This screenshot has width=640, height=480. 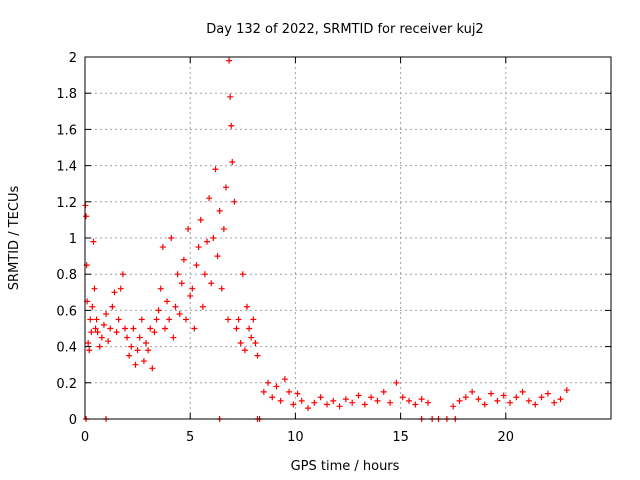 What do you see at coordinates (73, 420) in the screenshot?
I see `y-tick-label: 0` at bounding box center [73, 420].